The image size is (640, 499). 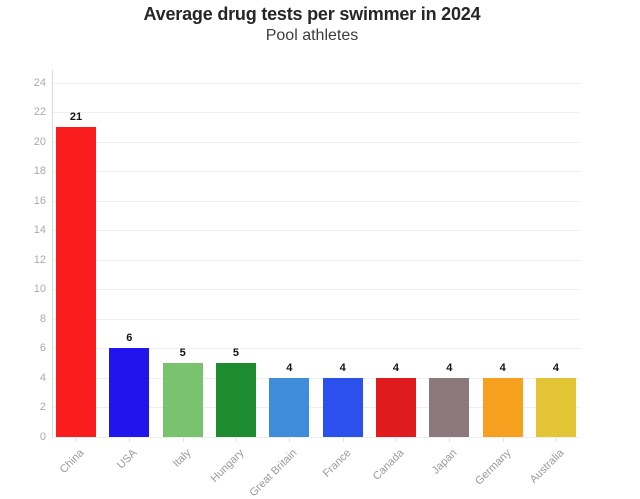 I want to click on bar-japan, so click(x=449, y=407).